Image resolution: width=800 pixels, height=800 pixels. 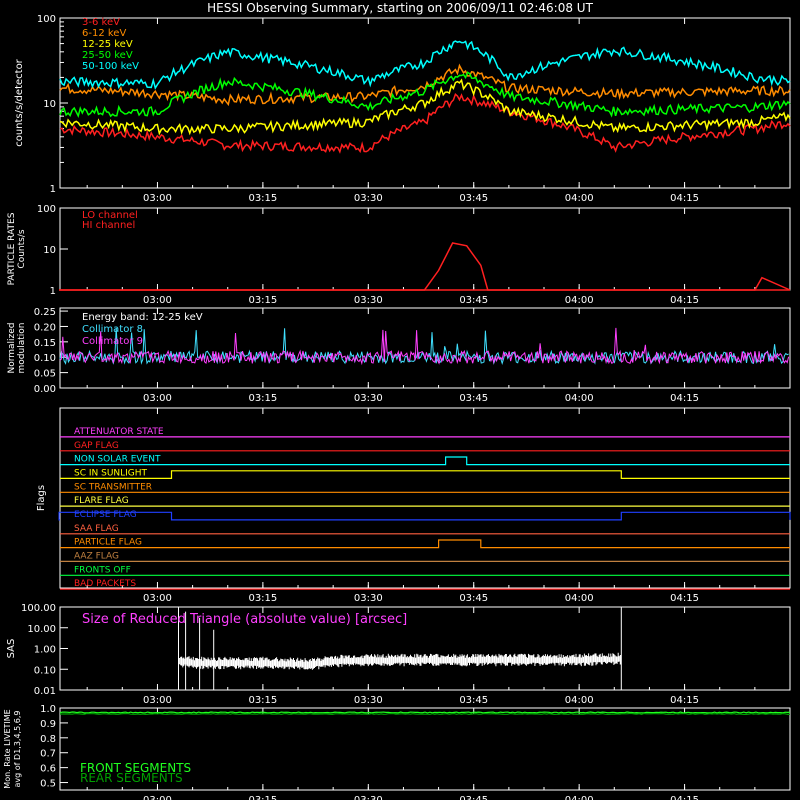 I want to click on flag-label: GAP FLAG, so click(x=96, y=446).